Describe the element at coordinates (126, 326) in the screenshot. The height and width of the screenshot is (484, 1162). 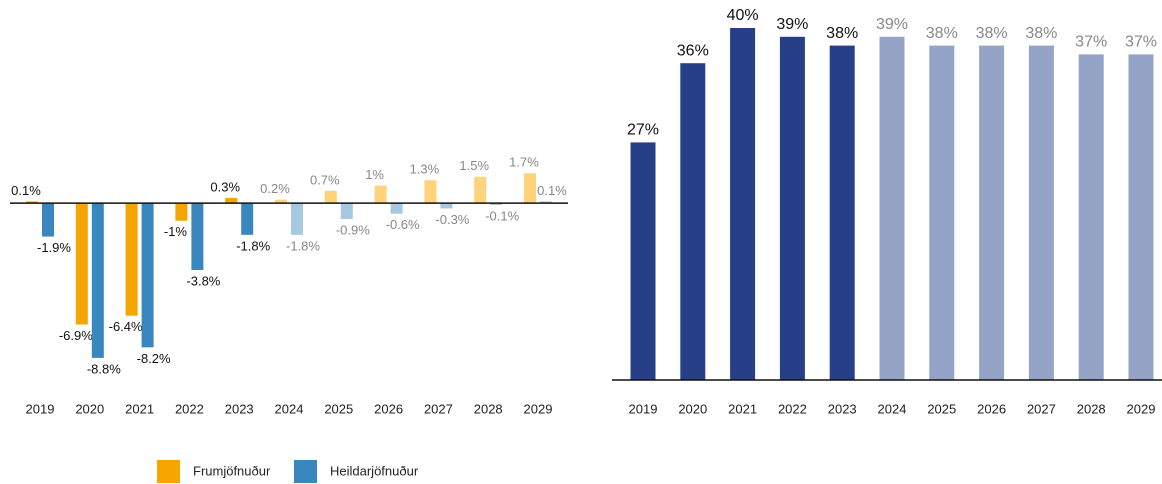
I see `data-label: -6.4%` at that location.